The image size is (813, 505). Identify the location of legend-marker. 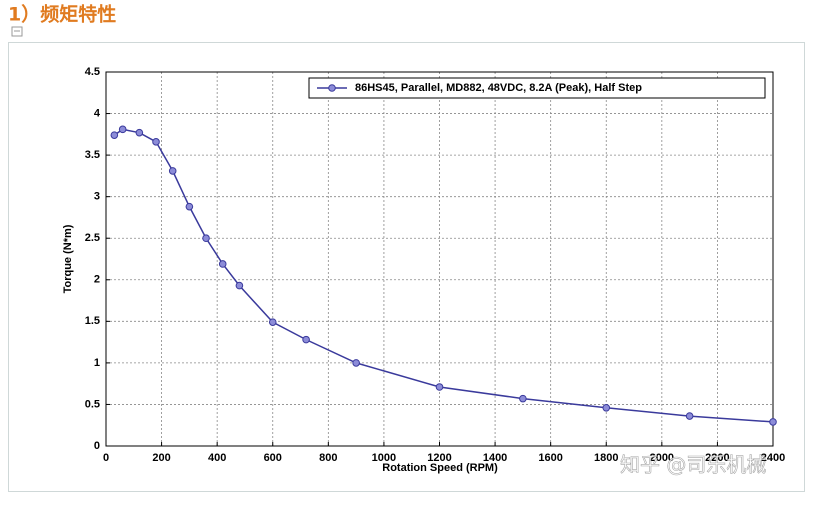
(332, 88).